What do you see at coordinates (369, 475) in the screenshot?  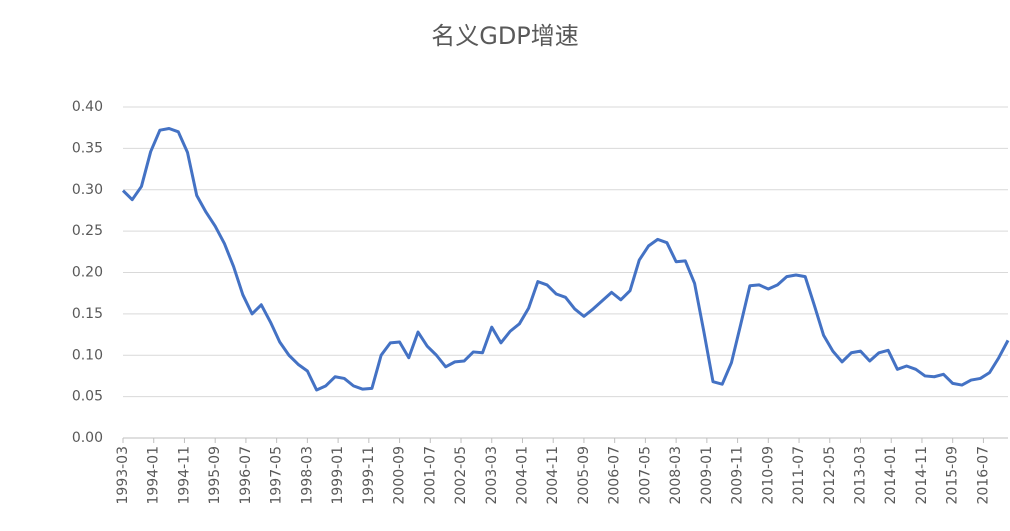 I see `x-tick-label: 1999-11` at bounding box center [369, 475].